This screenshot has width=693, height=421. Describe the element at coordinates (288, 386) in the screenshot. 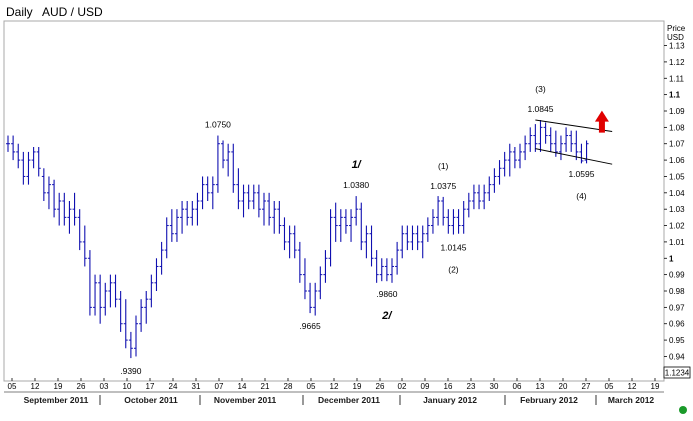

I see `x-tick-label: 28` at that location.